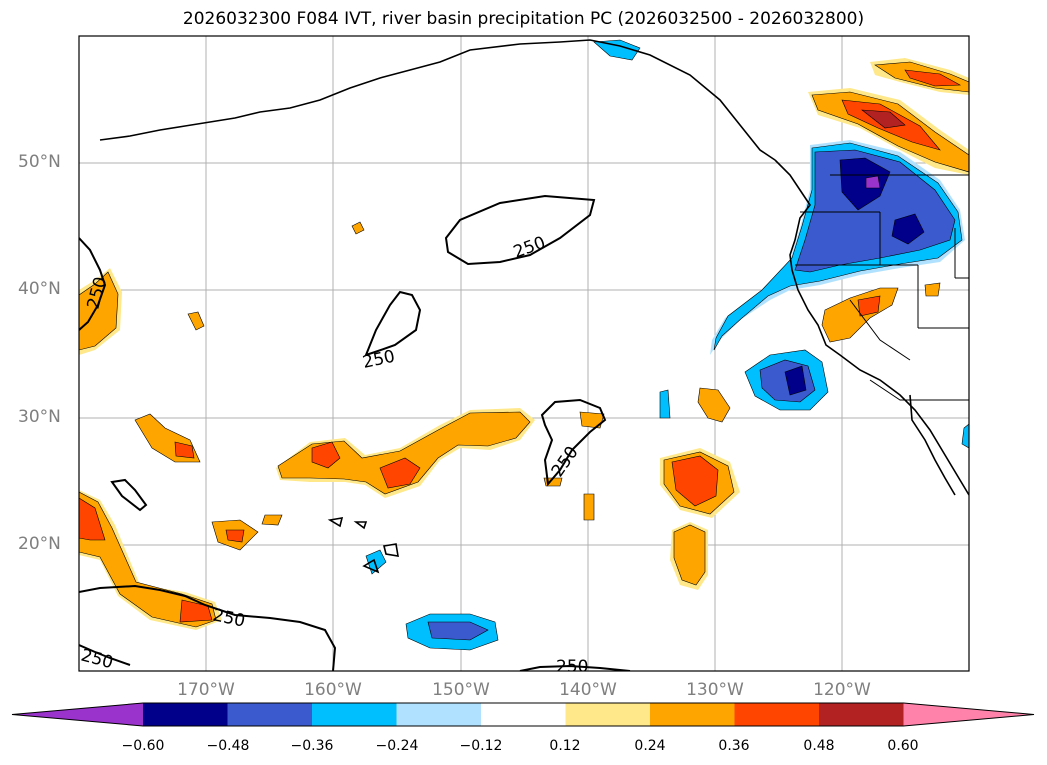 The height and width of the screenshot is (765, 1047). I want to click on colorbar-extend-left, so click(77, 714).